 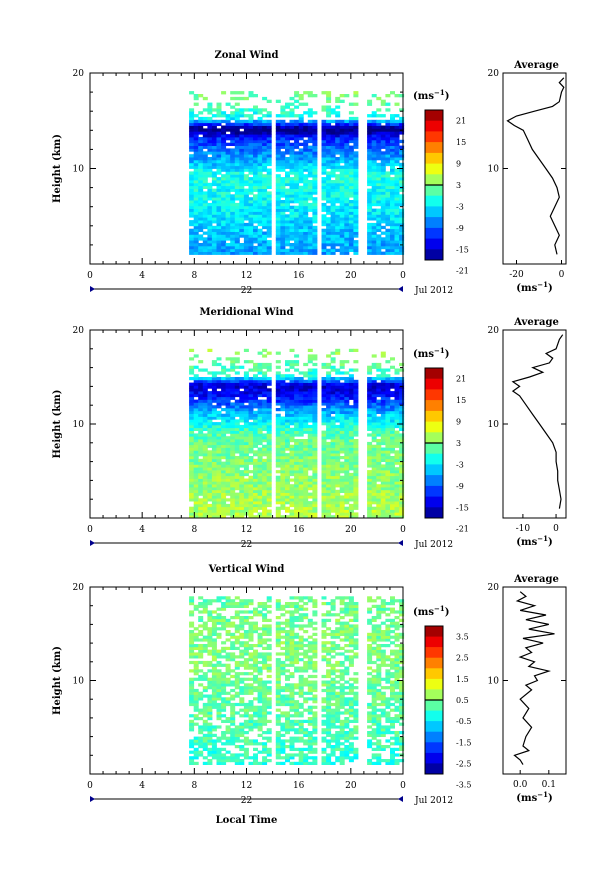 What do you see at coordinates (299, 276) in the screenshot?
I see `x-tick-label: 16` at bounding box center [299, 276].